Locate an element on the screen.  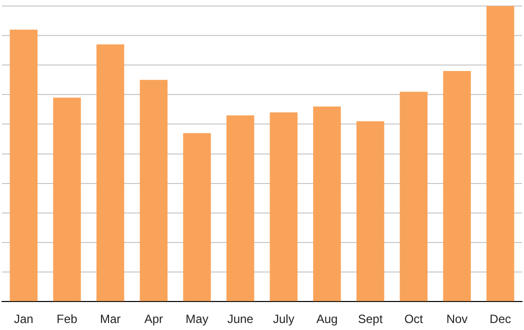
x-tick-label: Mar is located at coordinates (110, 319).